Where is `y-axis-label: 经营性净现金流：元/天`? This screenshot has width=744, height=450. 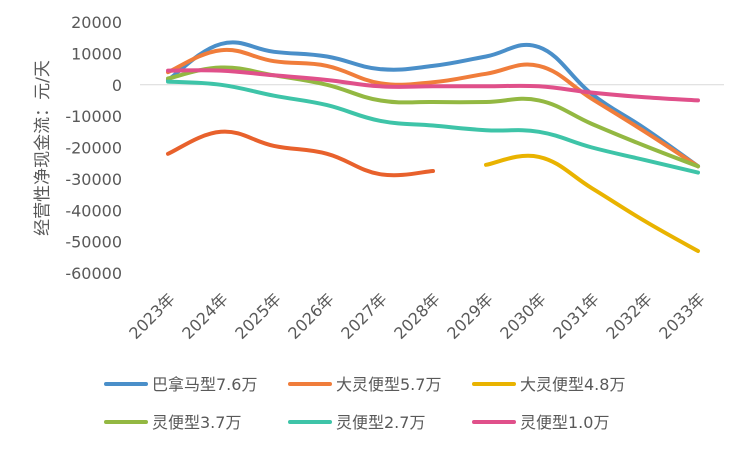 y-axis-label: 经营性净现金流：元/天 is located at coordinates (43, 148).